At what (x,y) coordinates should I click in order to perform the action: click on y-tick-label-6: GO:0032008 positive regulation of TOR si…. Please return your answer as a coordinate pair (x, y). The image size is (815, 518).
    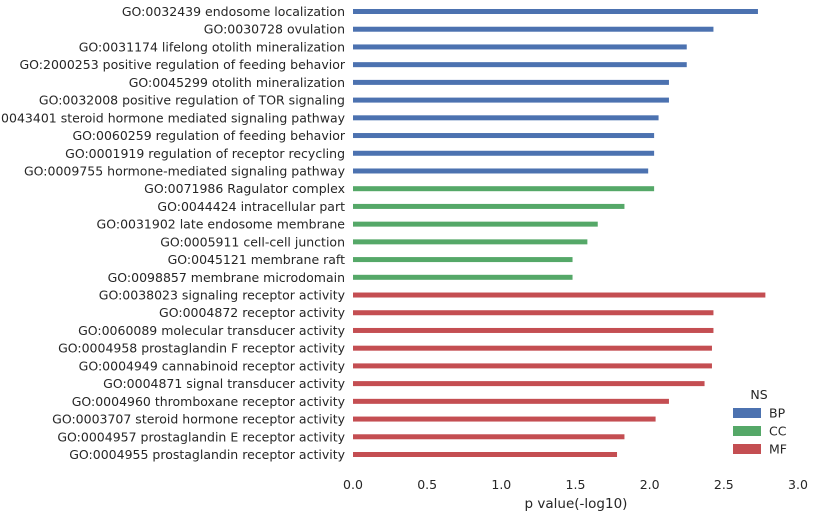
    Looking at the image, I should click on (192, 100).